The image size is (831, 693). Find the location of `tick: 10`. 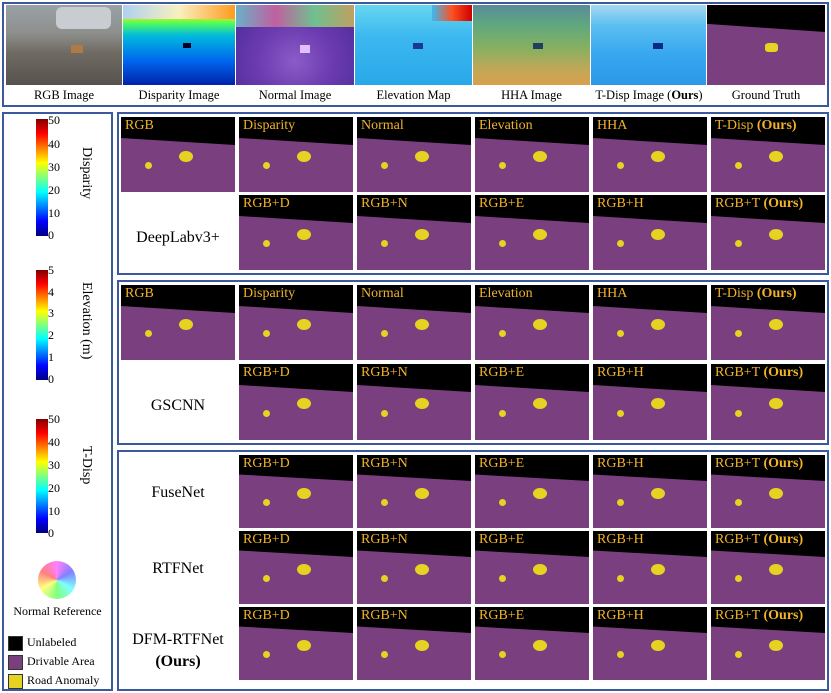

tick: 10 is located at coordinates (54, 213).